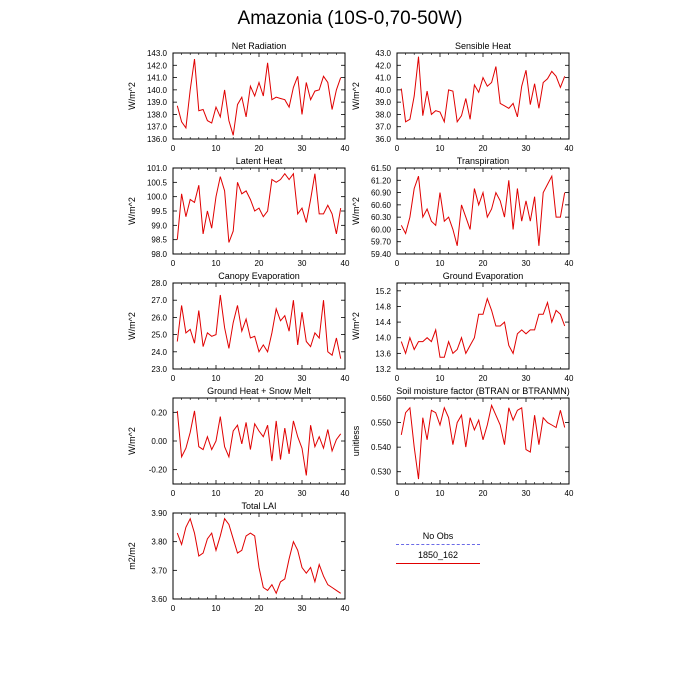  What do you see at coordinates (157, 90) in the screenshot?
I see `y-tick-label: 140.0` at bounding box center [157, 90].